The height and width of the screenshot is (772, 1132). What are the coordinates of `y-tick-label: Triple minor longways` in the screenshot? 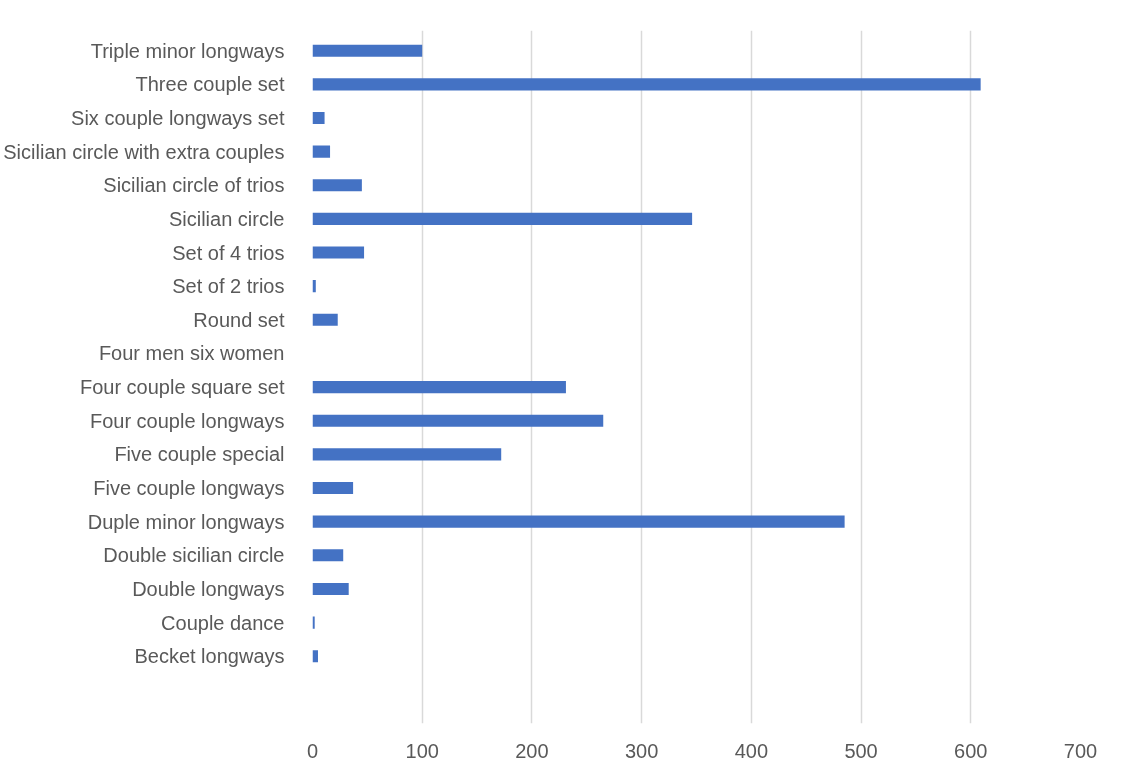 It's located at (187, 50).